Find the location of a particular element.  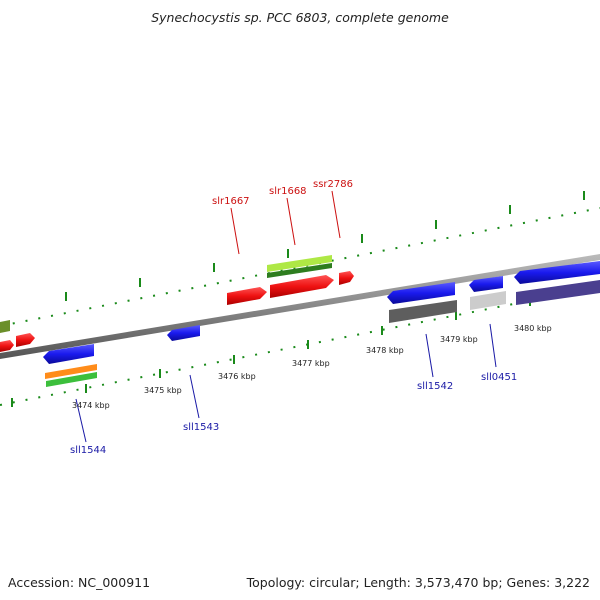

forward-gene-labels: slr1667 slr1668 ssr2786 is located at coordinates (282, 193).